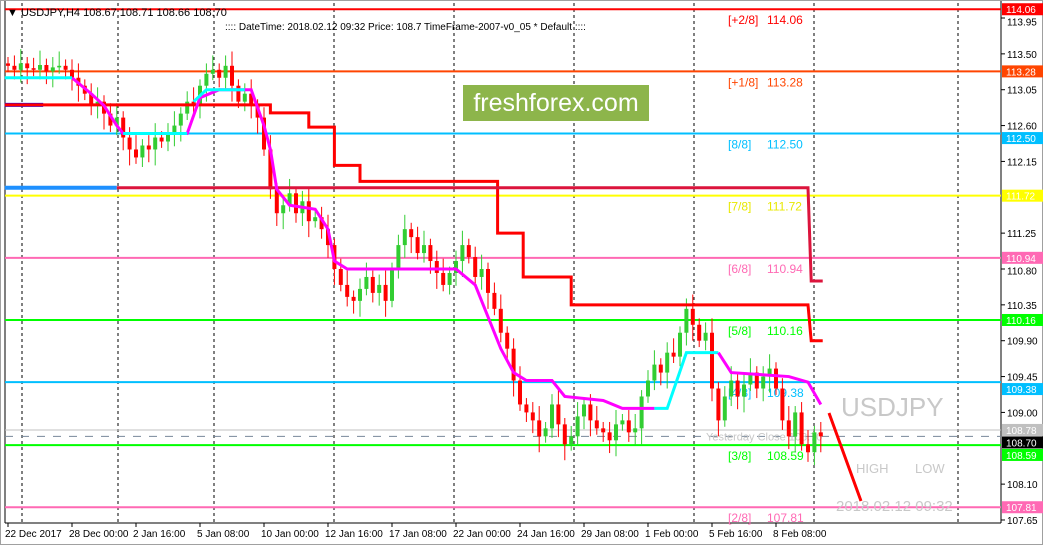  I want to click on price-label: 107.81, so click(1021, 508).